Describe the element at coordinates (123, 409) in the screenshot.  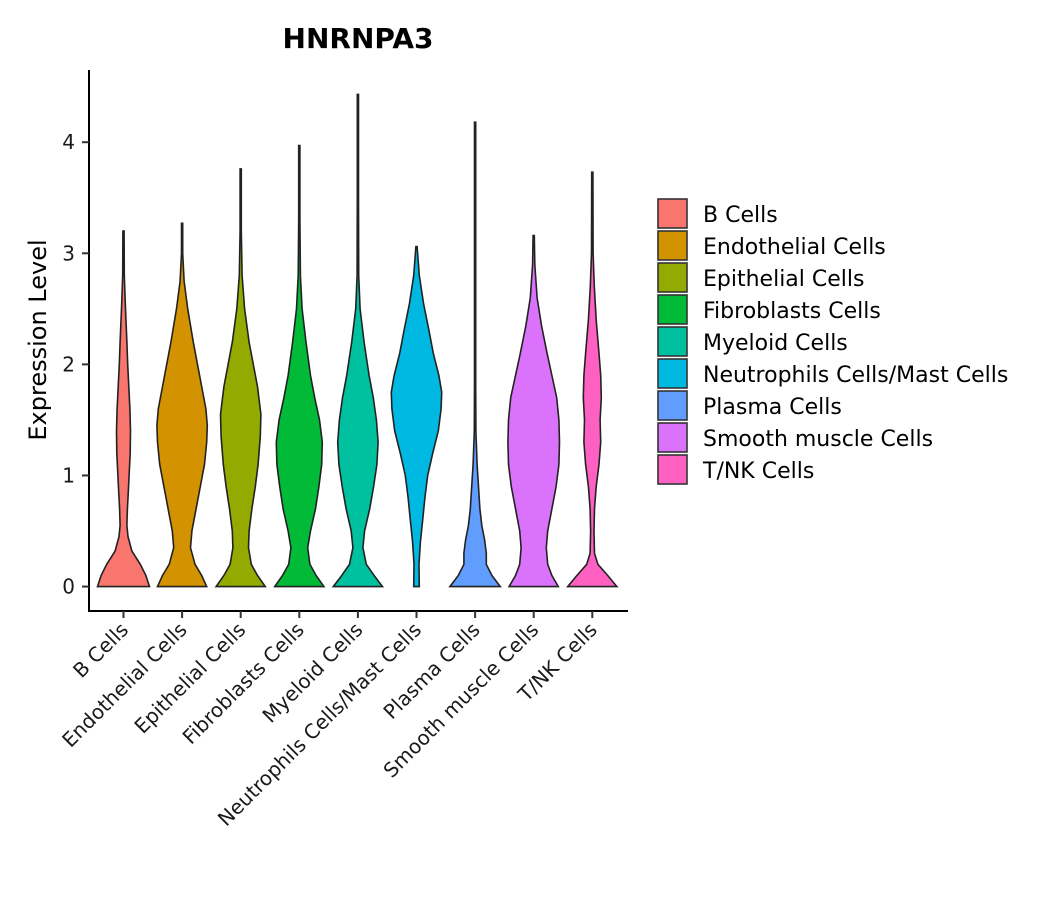
I see `violin-b-cells` at that location.